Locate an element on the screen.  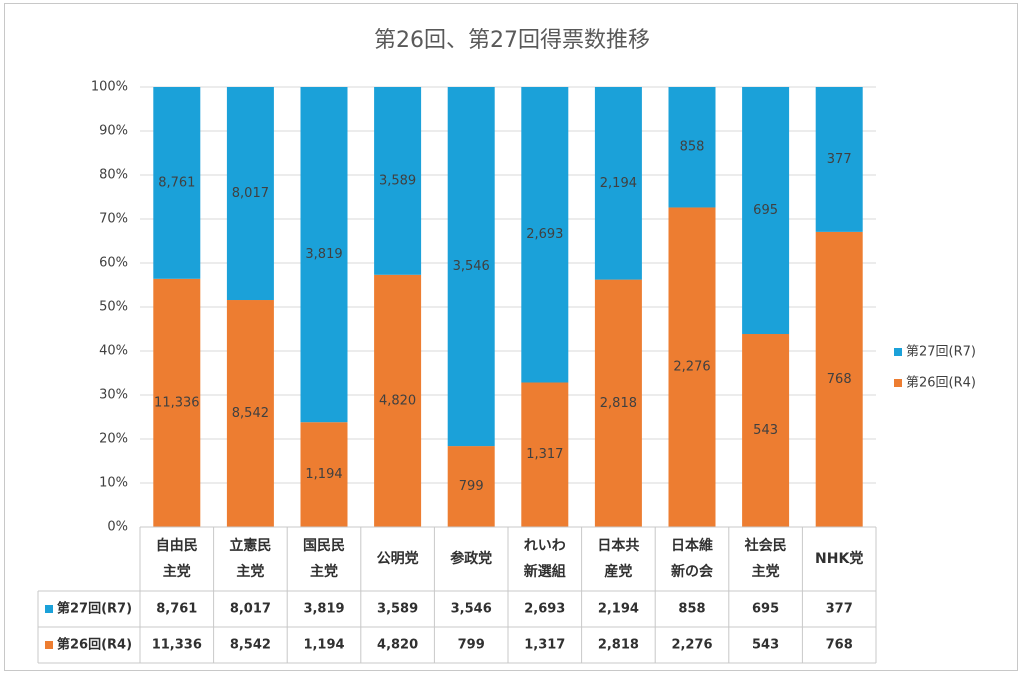
table-cell-r7: 377 is located at coordinates (839, 609).